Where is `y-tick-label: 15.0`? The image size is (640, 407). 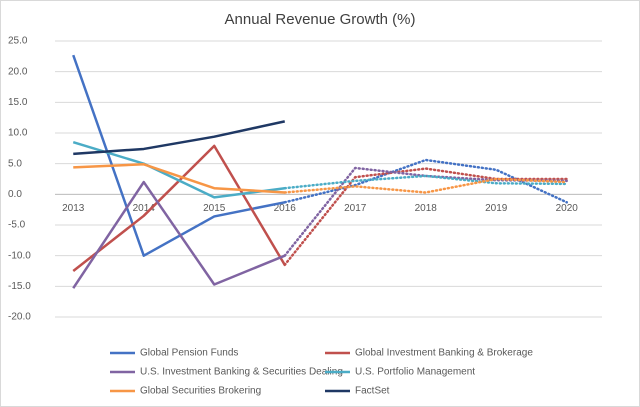
y-tick-label: 15.0 is located at coordinates (18, 102).